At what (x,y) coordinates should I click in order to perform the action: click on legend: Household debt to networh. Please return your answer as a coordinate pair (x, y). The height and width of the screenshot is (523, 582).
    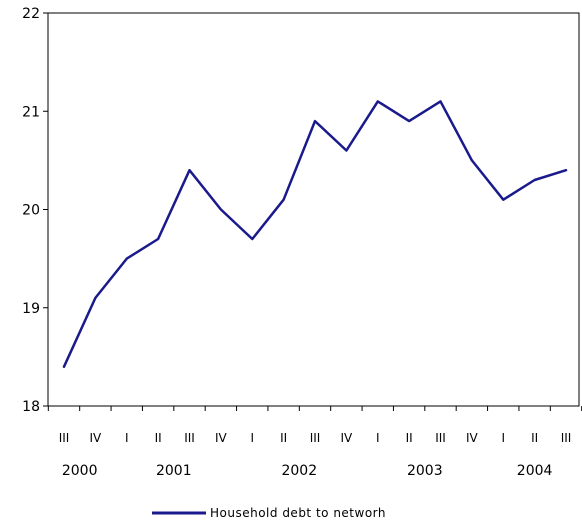
    Looking at the image, I should click on (269, 513).